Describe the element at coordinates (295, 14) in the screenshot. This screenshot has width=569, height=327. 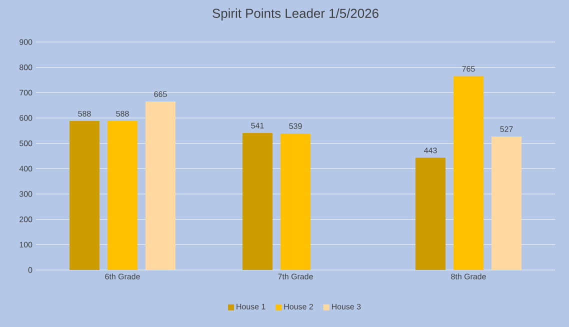
I see `chart-title: Spirit Points Leader 1/5/2026` at that location.